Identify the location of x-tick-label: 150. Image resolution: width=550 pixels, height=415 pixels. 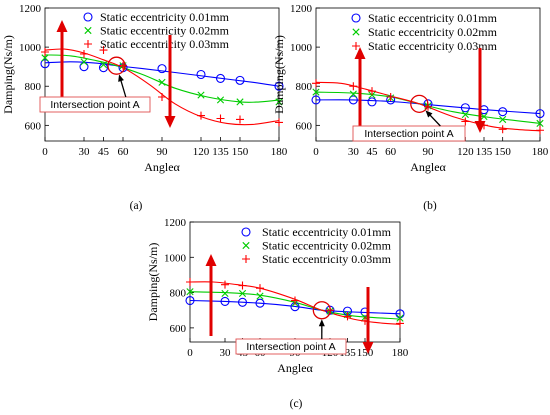
(365, 353).